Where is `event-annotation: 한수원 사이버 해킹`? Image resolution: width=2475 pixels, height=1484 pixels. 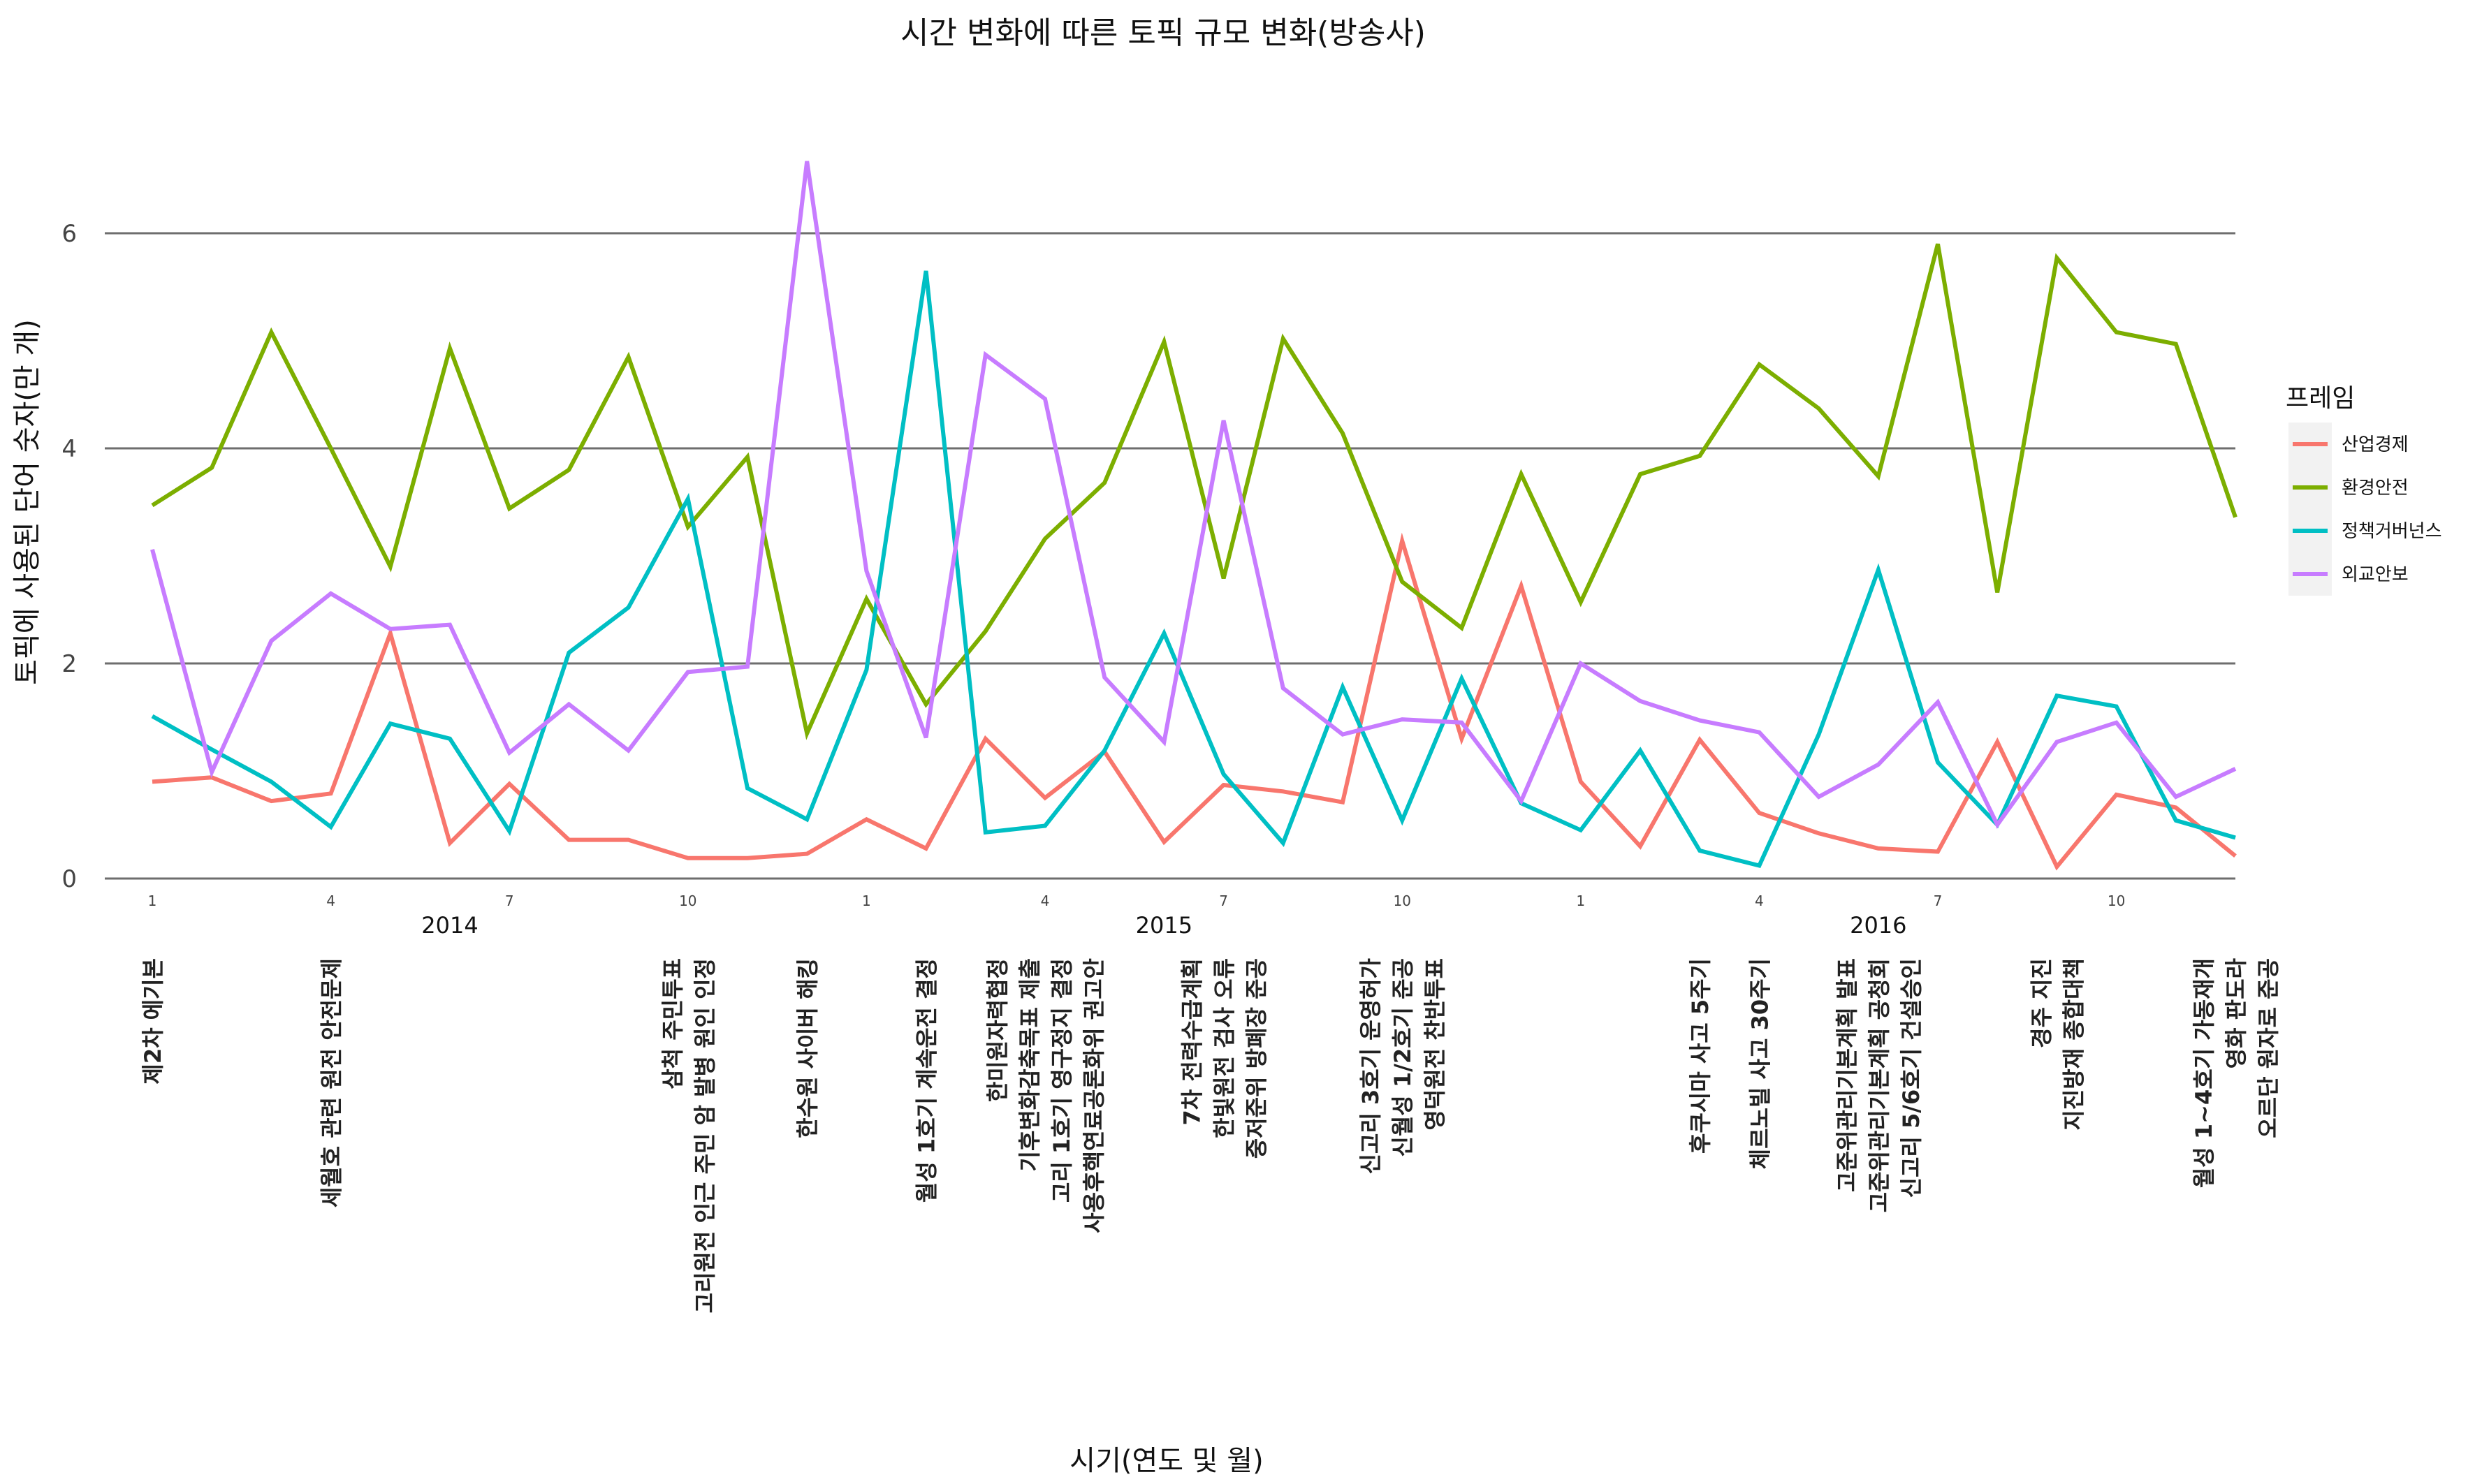
event-annotation: 한수원 사이버 해킹 is located at coordinates (807, 1048).